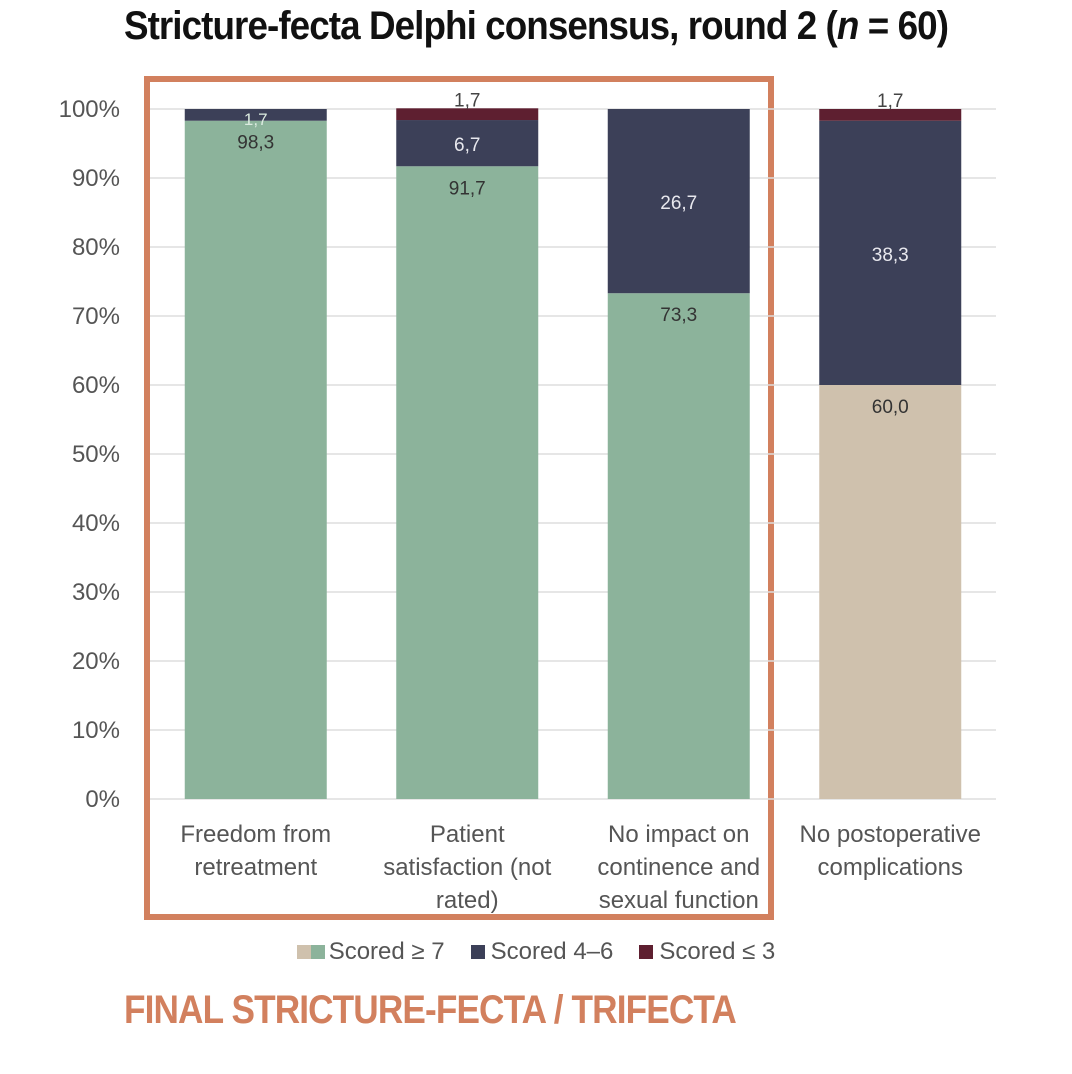  What do you see at coordinates (717, 951) in the screenshot?
I see `legend-label-low: Scored ≤ 3` at bounding box center [717, 951].